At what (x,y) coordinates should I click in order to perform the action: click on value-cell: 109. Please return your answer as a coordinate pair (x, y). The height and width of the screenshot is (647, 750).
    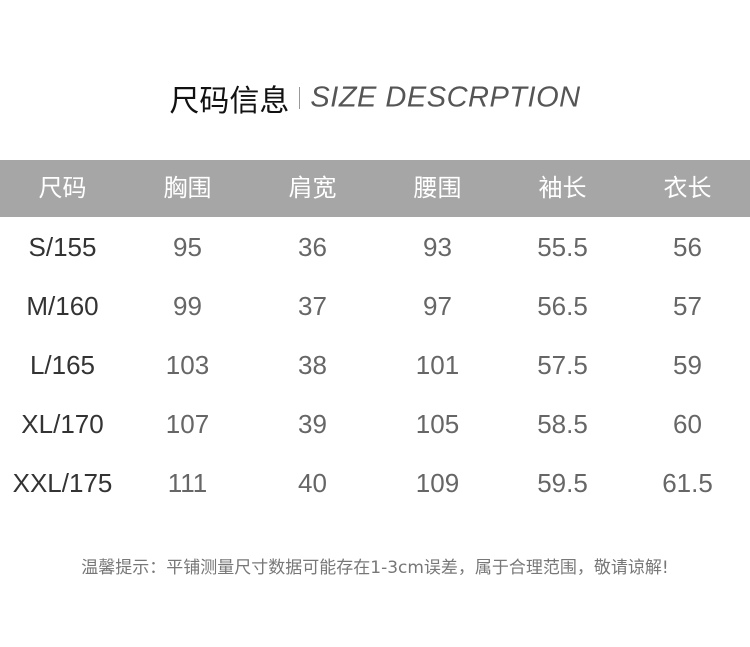
    Looking at the image, I should click on (437, 483).